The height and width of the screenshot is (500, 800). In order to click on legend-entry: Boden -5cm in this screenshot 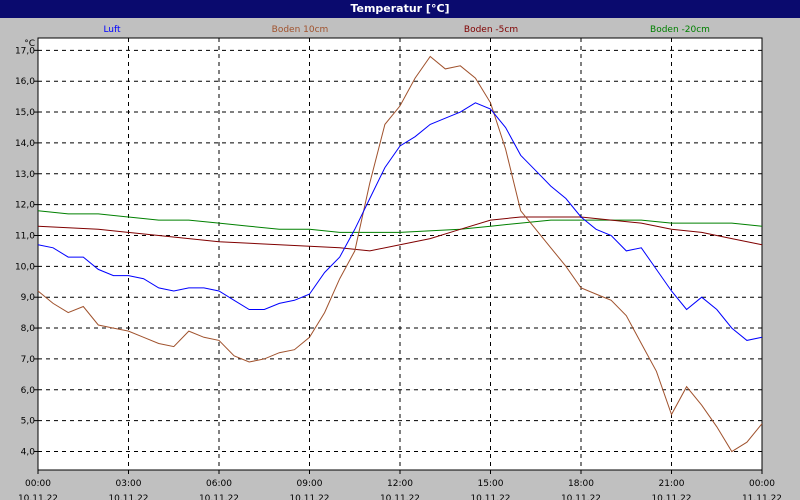, I will do `click(491, 30)`.